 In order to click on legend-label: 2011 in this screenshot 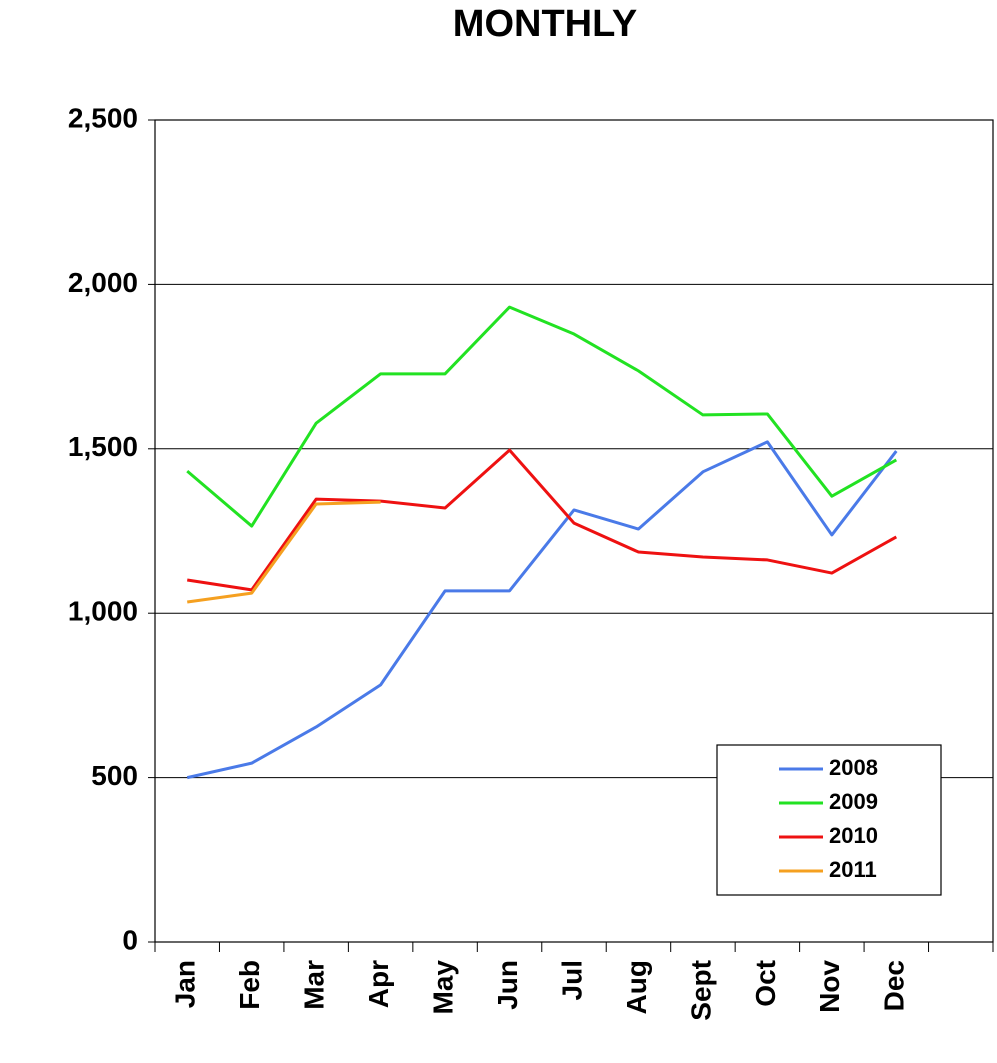, I will do `click(853, 869)`.